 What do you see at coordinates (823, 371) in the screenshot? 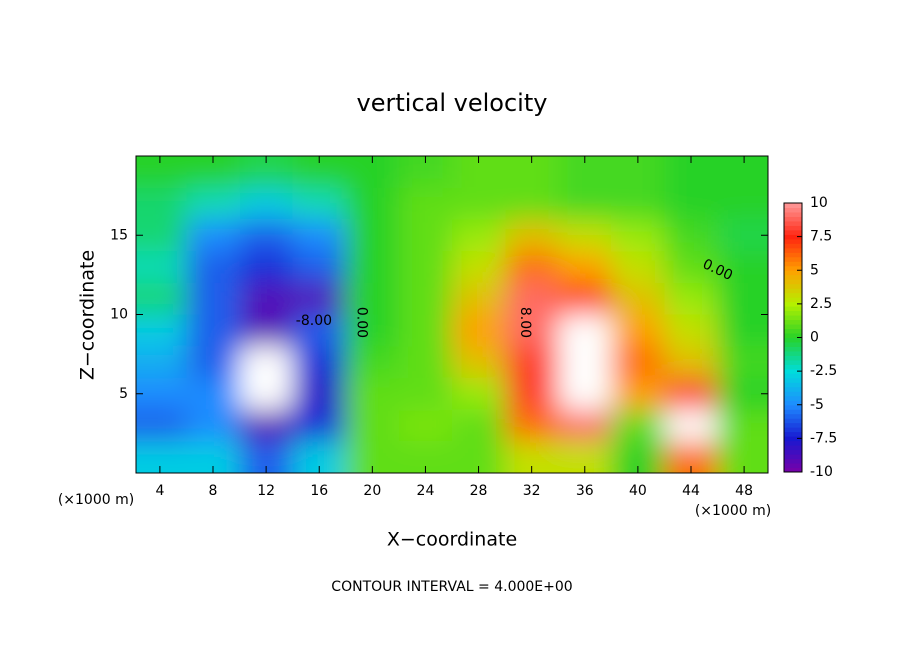
I see `colorbar-tick-label: -2.5` at bounding box center [823, 371].